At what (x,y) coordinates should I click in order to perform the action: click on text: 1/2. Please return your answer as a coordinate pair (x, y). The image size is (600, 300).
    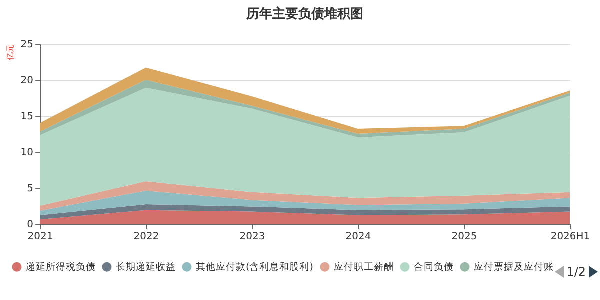
    Looking at the image, I should click on (576, 272).